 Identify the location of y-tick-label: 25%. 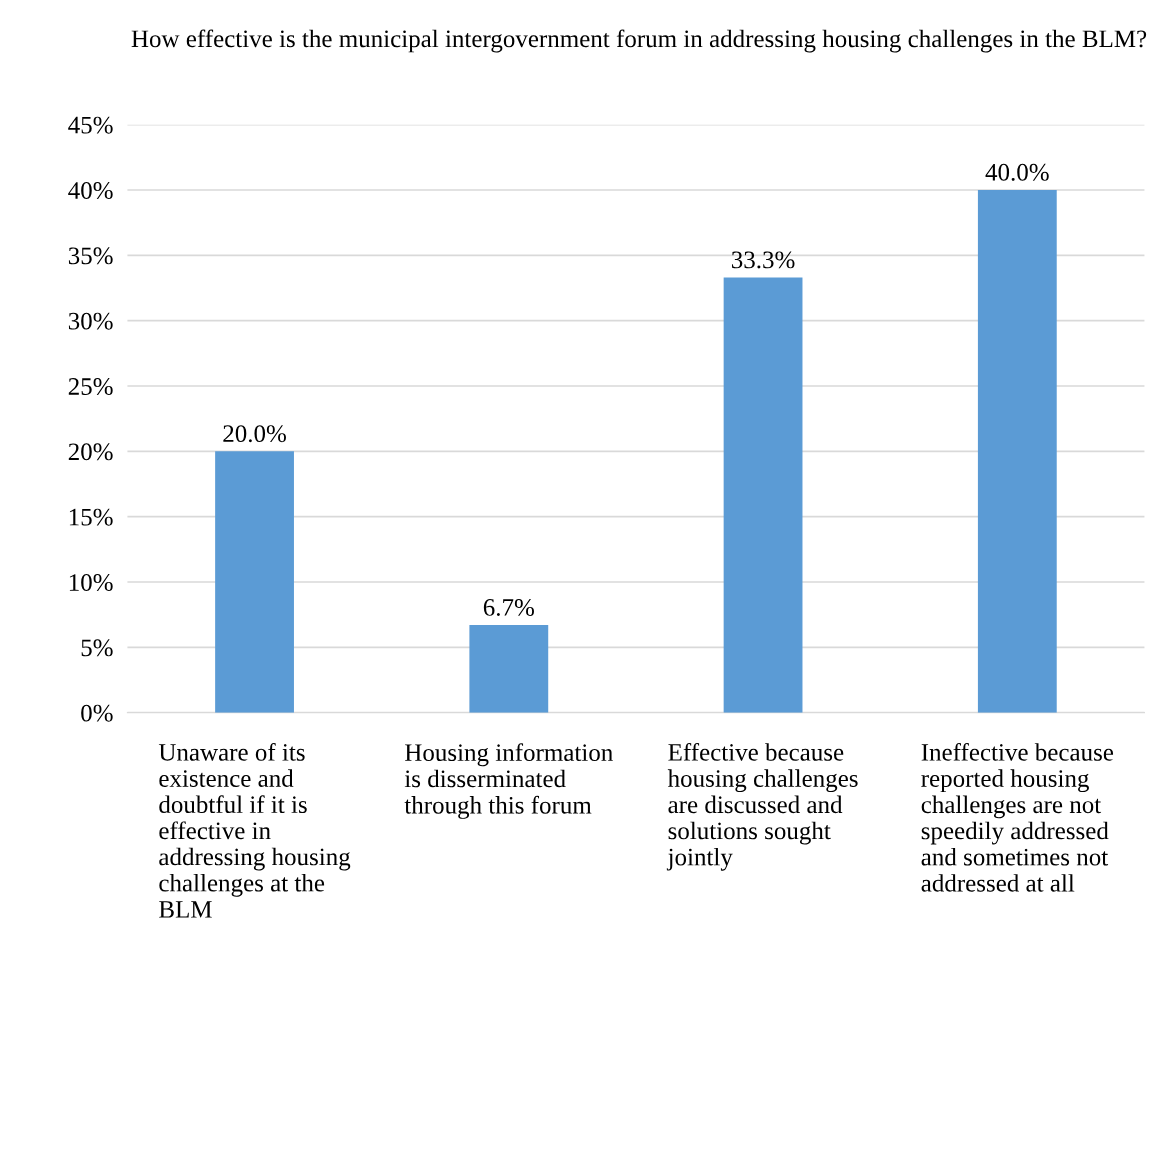
(90, 386).